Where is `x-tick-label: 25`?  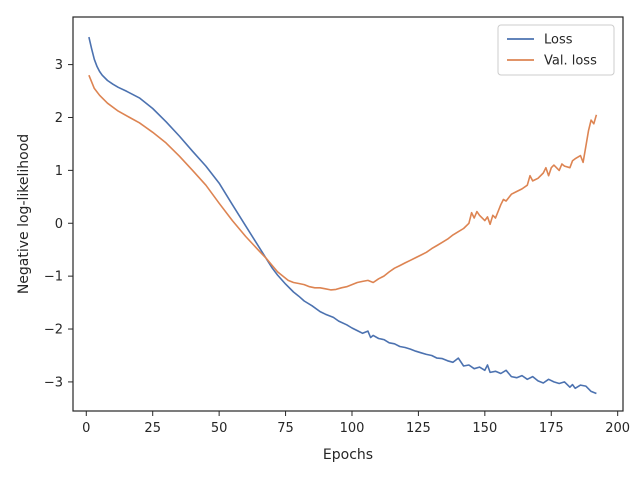
x-tick-label: 25 is located at coordinates (152, 428).